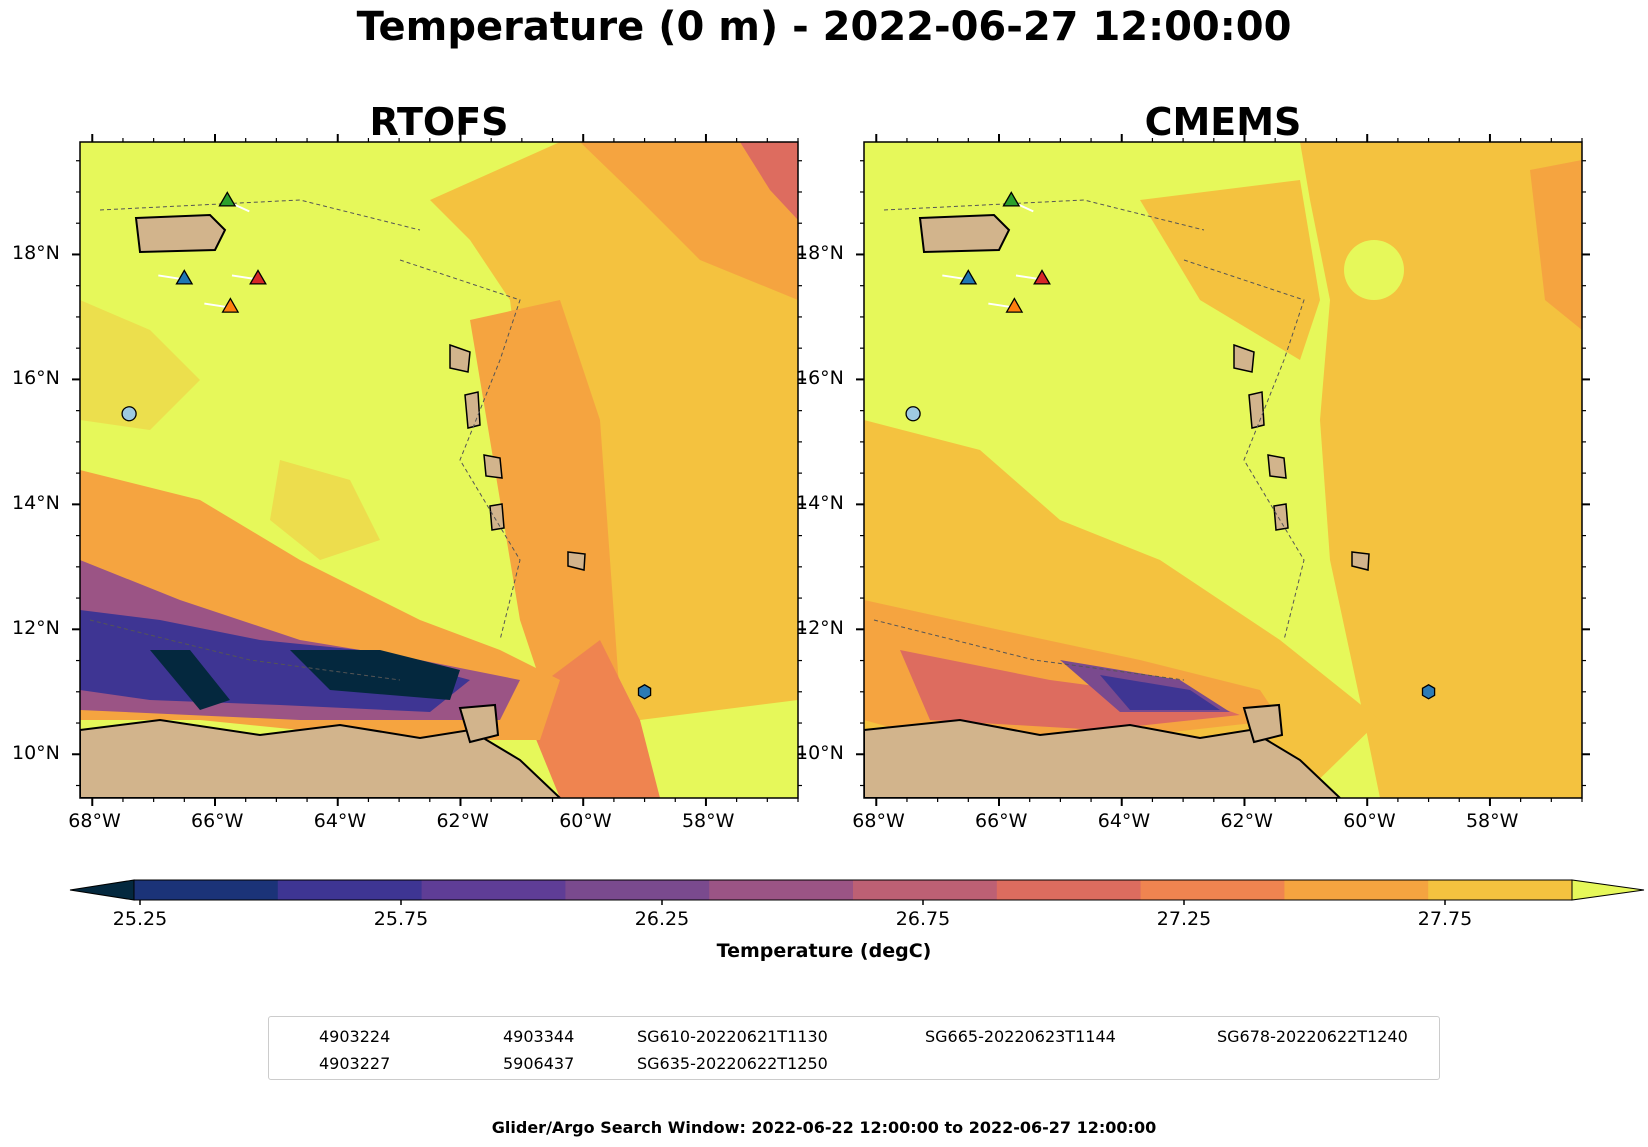 The image size is (1648, 1147). I want to click on figure-title: Temperature (0 m) - 2022-06-27 12:00:00, so click(824, 27).